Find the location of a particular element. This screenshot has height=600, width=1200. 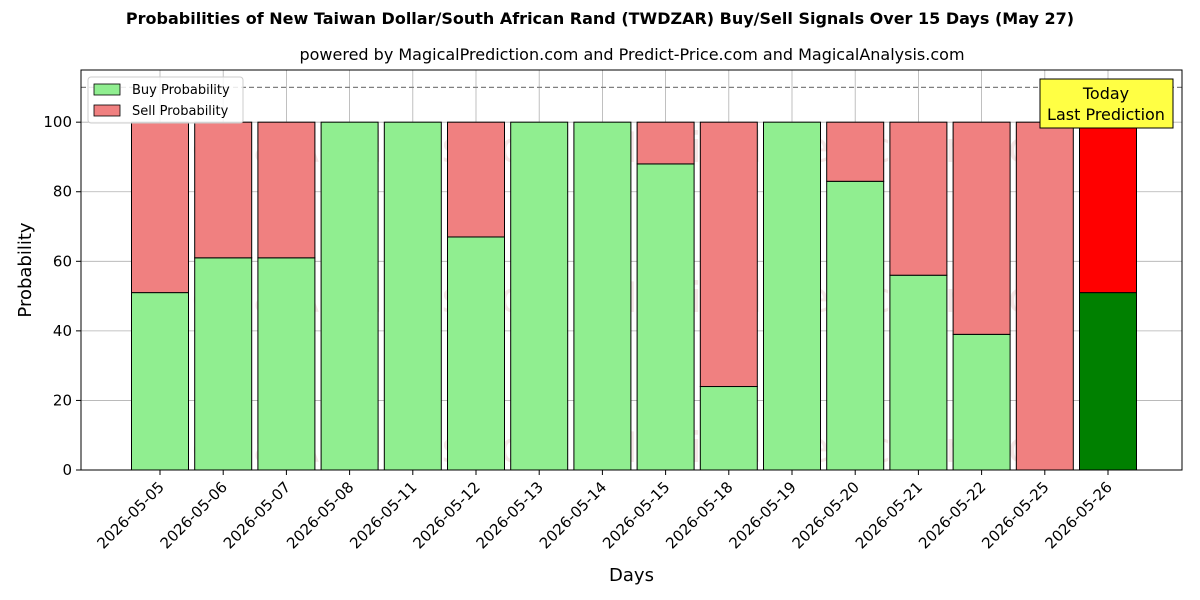

y-tick-label: 40 is located at coordinates (62, 331).